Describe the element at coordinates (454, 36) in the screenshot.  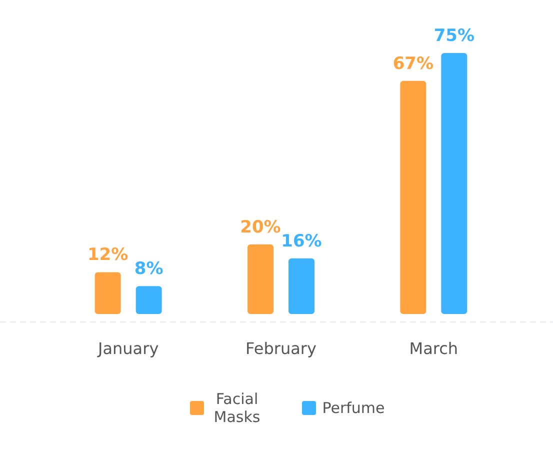
I see `data-label: 75%` at that location.